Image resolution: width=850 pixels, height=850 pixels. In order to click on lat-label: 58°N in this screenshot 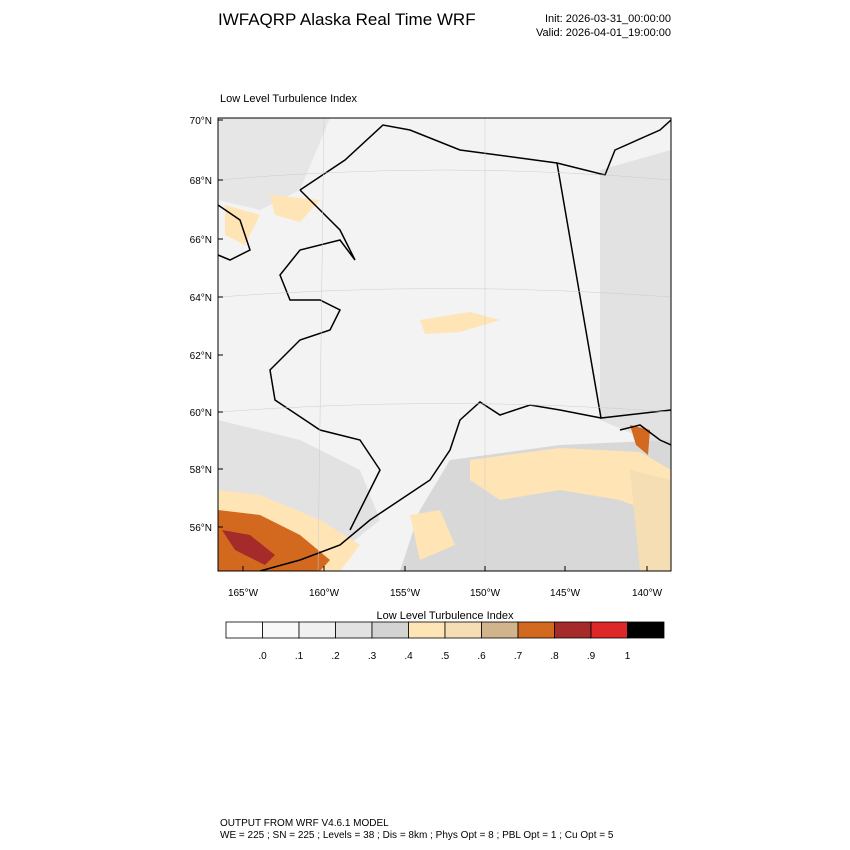, I will do `click(201, 470)`.